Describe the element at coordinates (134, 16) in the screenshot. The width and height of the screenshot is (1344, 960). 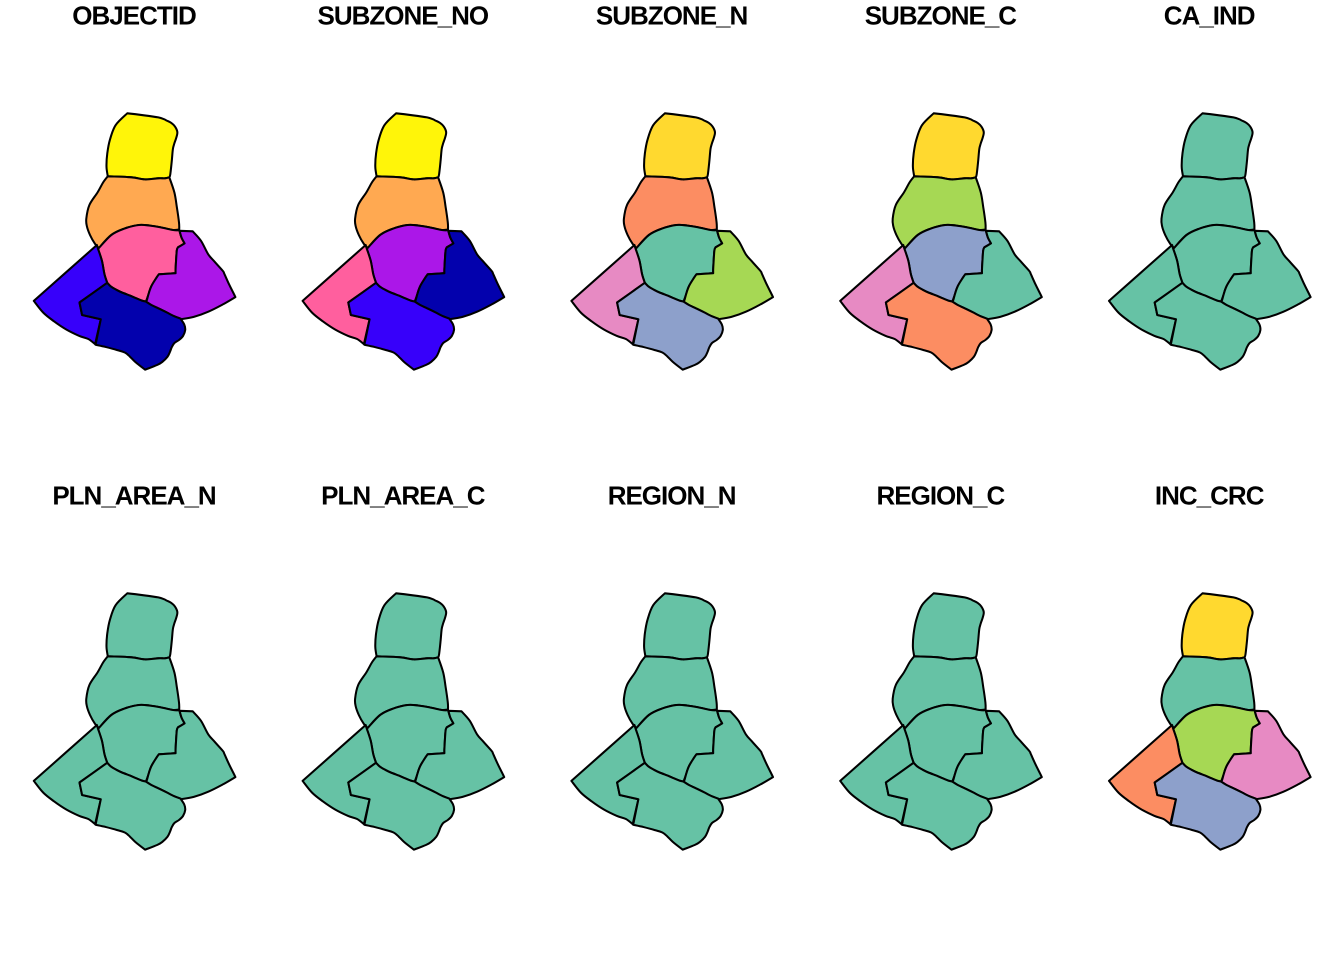
I see `svg-text: OBJECTID` at that location.